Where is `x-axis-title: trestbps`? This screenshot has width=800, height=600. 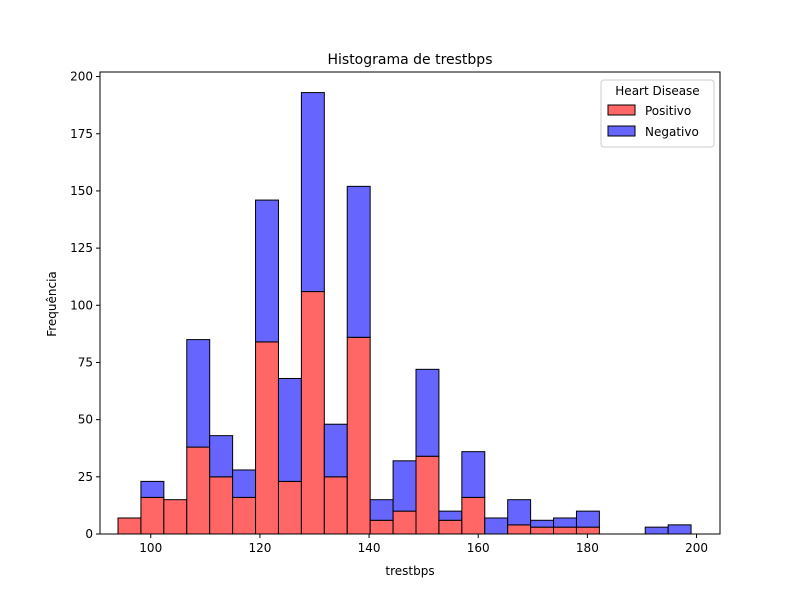
x-axis-title: trestbps is located at coordinates (409, 571).